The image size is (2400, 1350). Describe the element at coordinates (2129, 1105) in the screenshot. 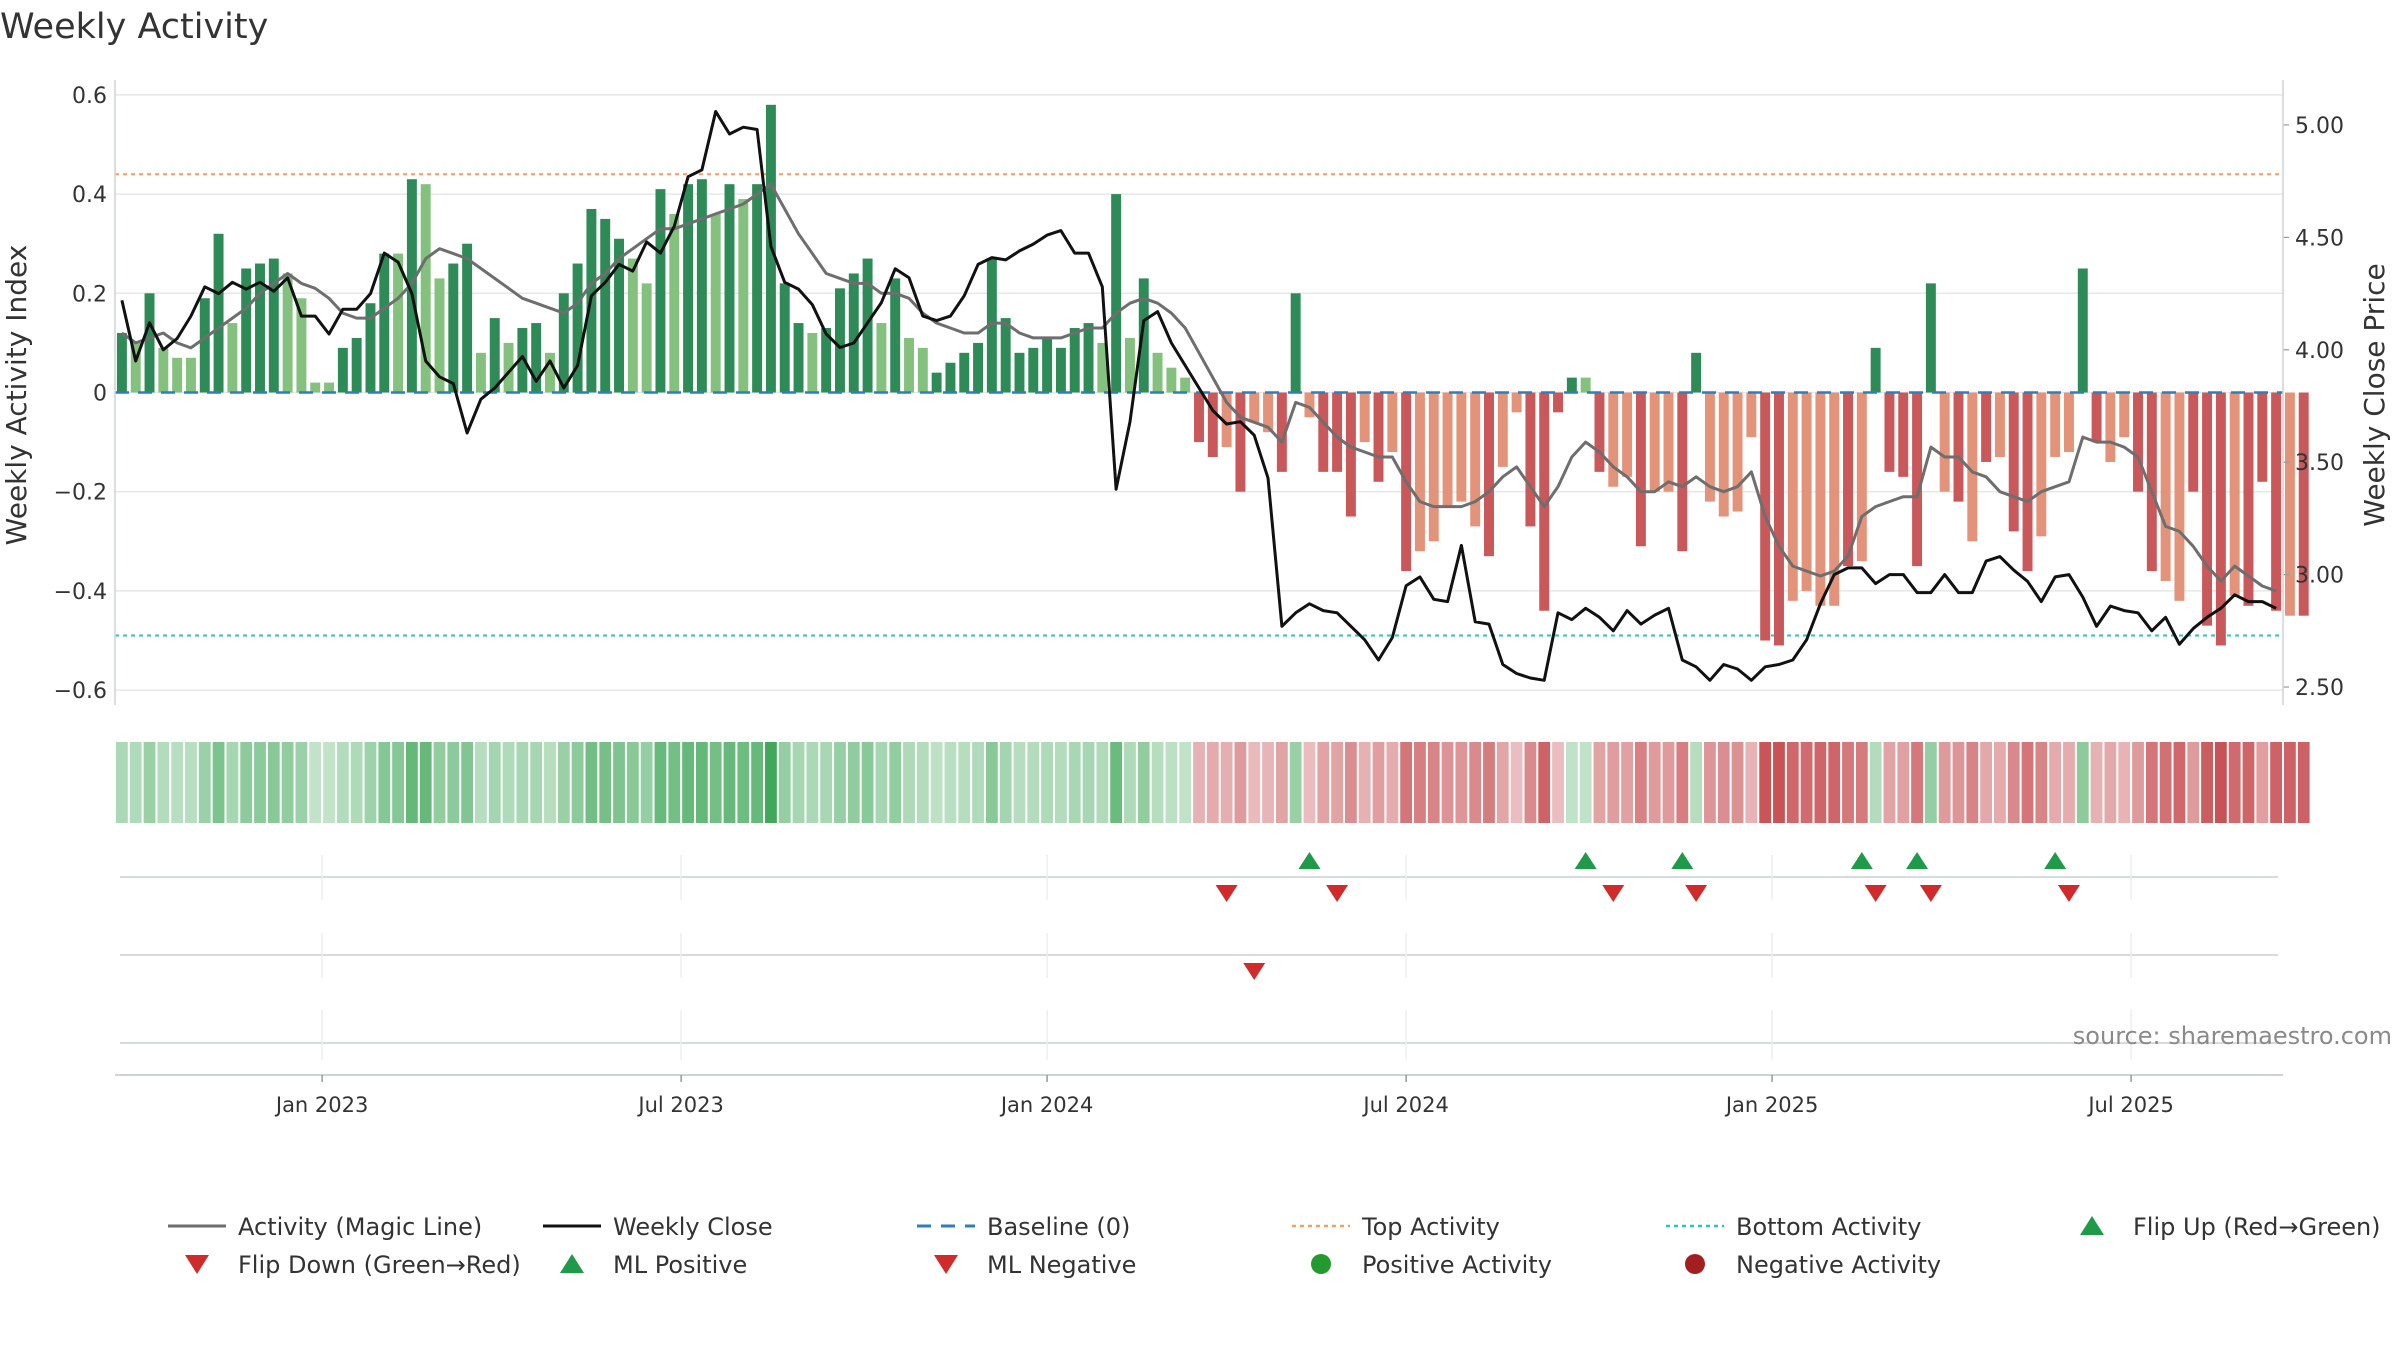

I see `x-tick-label: Jul 2025` at that location.